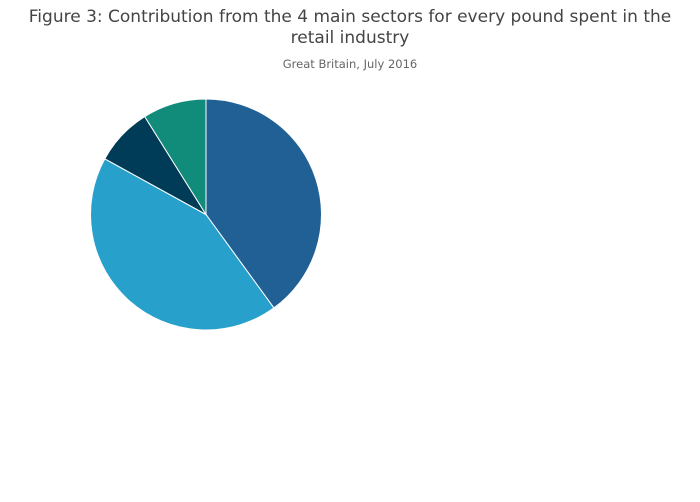 This screenshot has width=700, height=502. Describe the element at coordinates (350, 38) in the screenshot. I see `chart-title-line-2: retail industry` at that location.